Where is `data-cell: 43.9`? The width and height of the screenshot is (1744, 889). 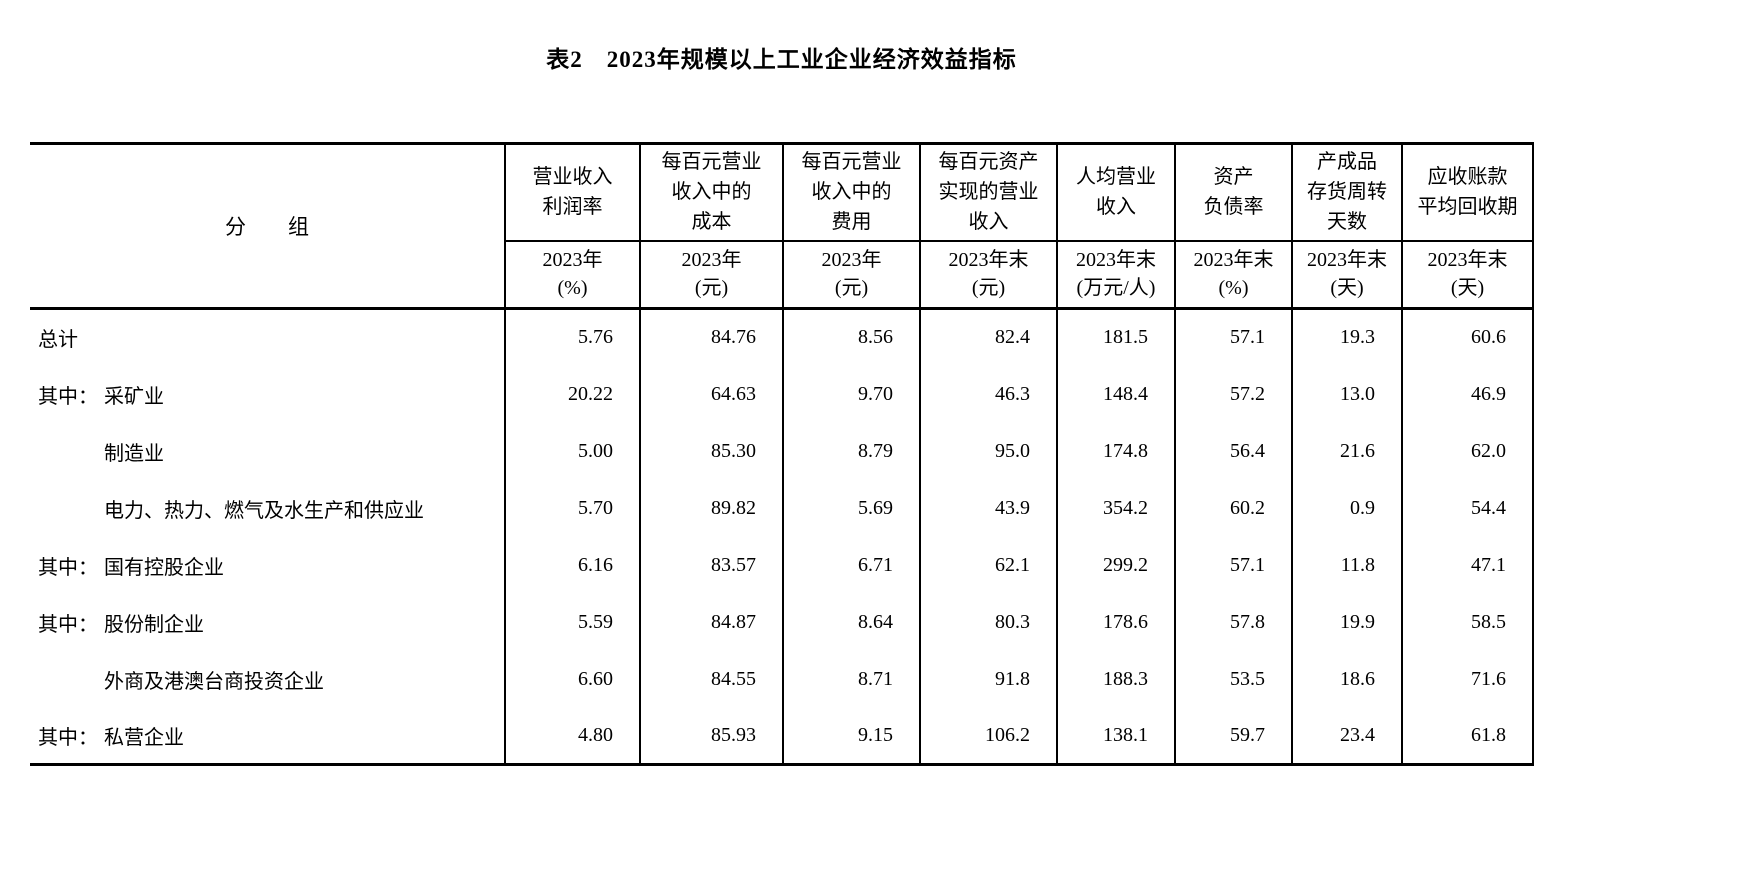 data-cell: 43.9 is located at coordinates (988, 508).